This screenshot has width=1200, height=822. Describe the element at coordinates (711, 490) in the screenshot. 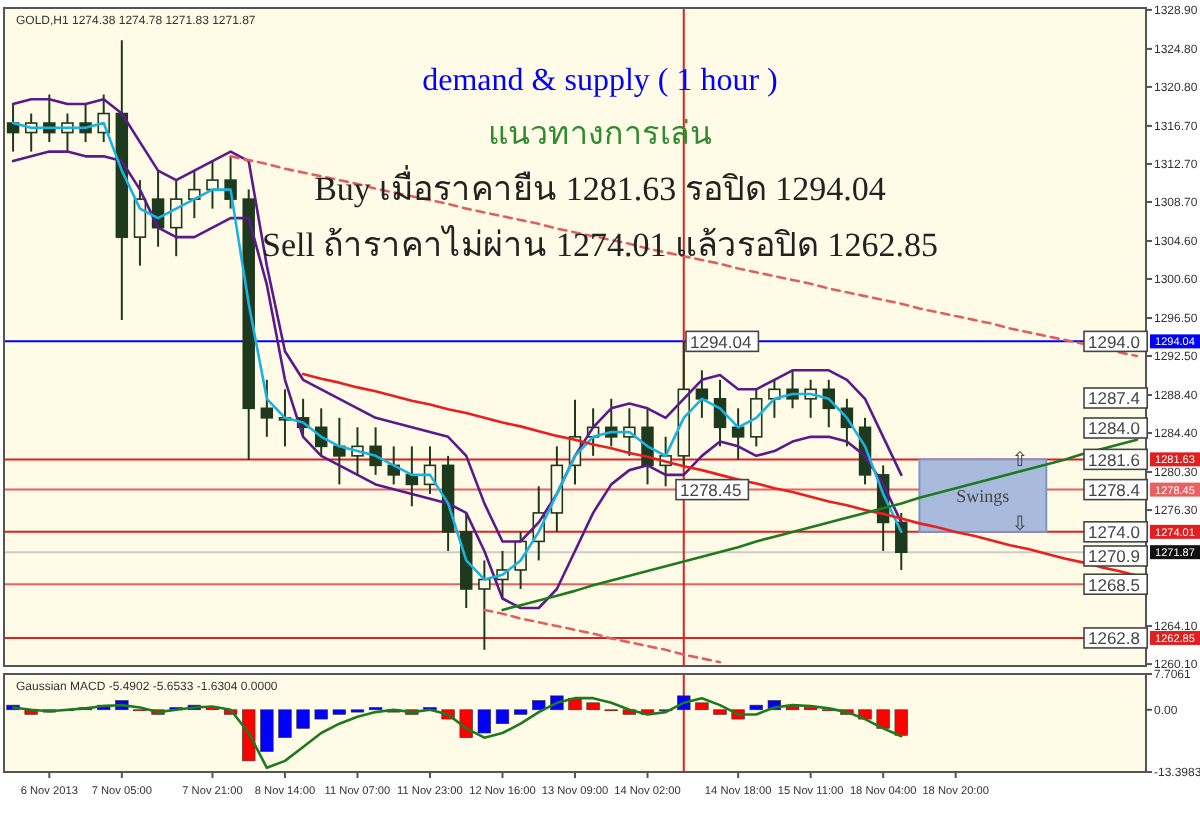

I see `annotation: 1278.45` at that location.